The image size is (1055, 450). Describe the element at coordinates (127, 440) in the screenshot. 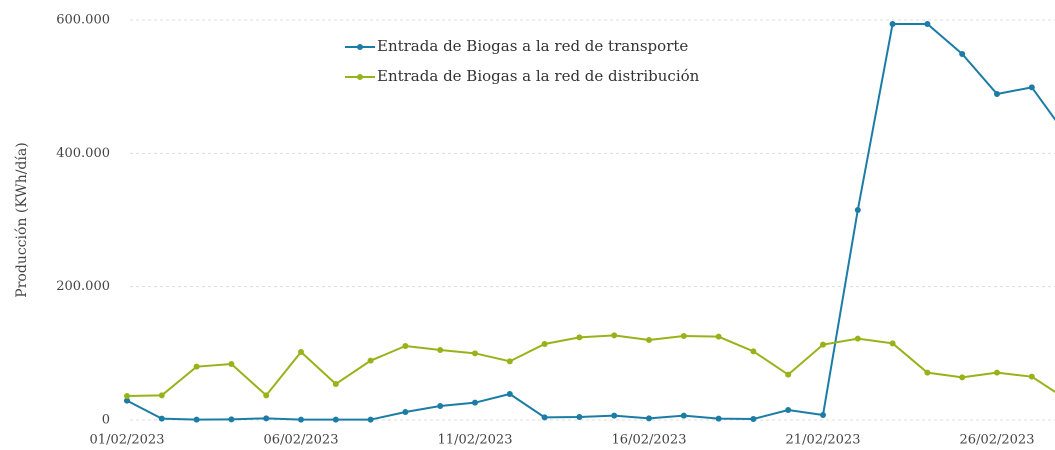

I see `x-tick-label: 01/02/2023` at that location.